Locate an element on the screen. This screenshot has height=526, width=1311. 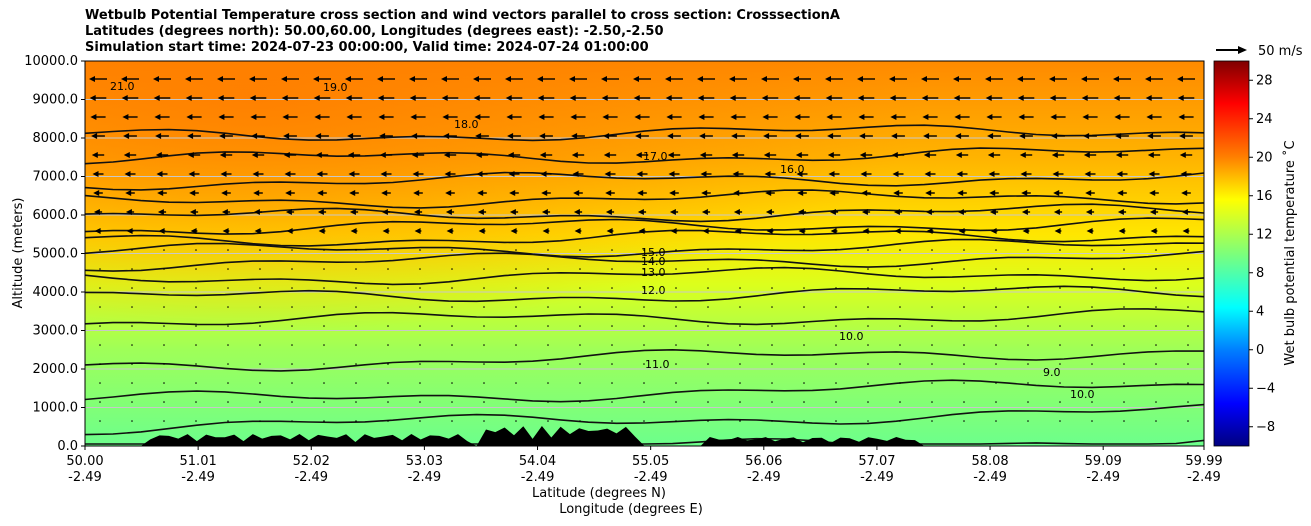
x-tick-lat: 59.99 is located at coordinates (1203, 461).